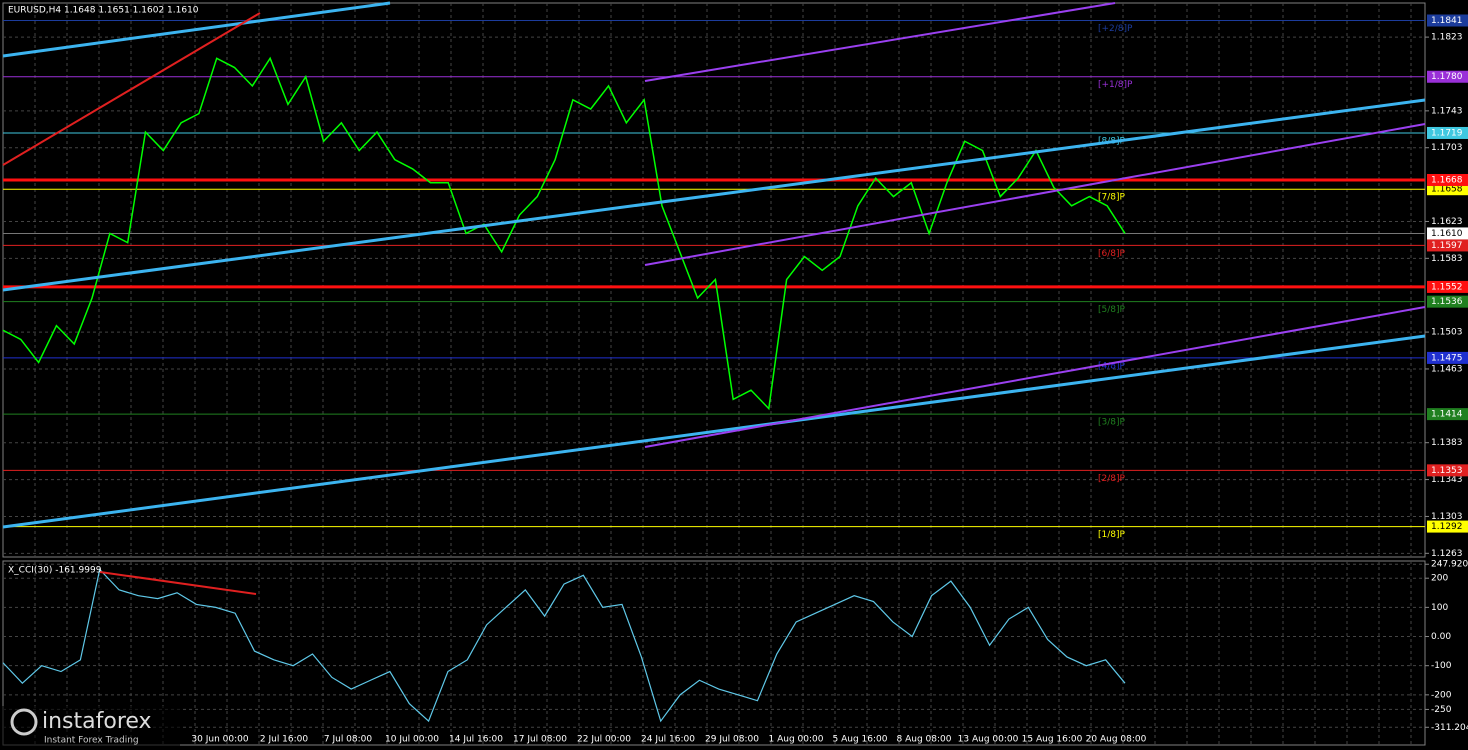 Image resolution: width=1468 pixels, height=750 pixels. I want to click on divergence-line, so click(178, 583).